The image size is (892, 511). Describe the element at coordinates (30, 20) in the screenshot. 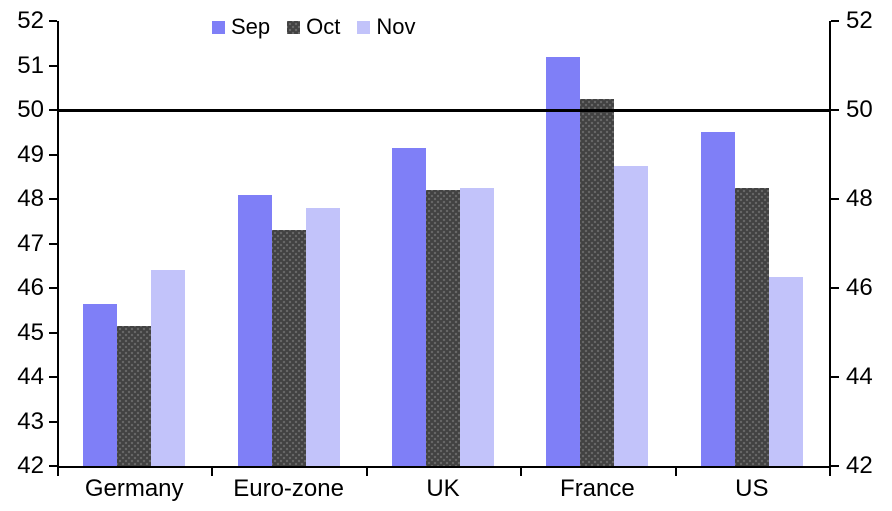

I see `y-axis-left-label-52: 52` at that location.